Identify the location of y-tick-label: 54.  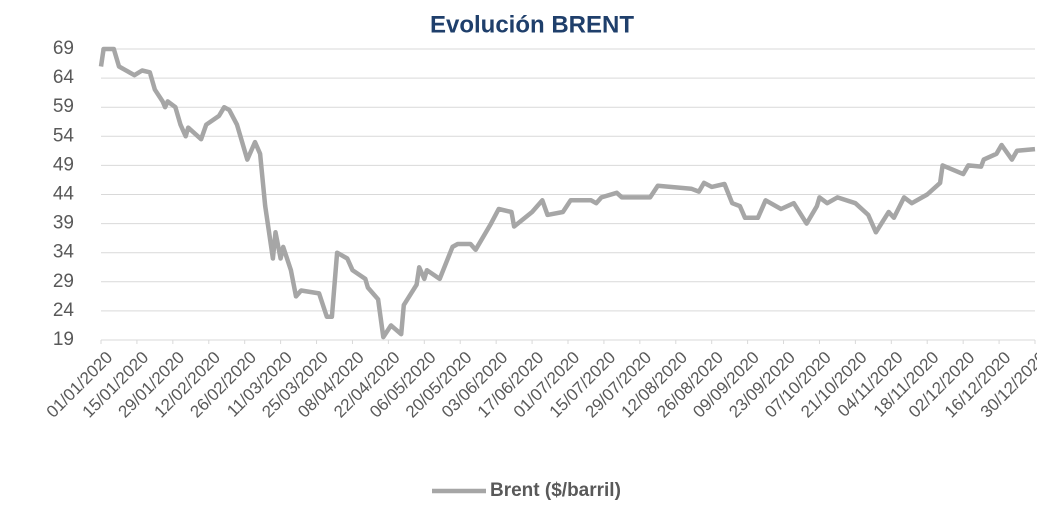
(64, 135).